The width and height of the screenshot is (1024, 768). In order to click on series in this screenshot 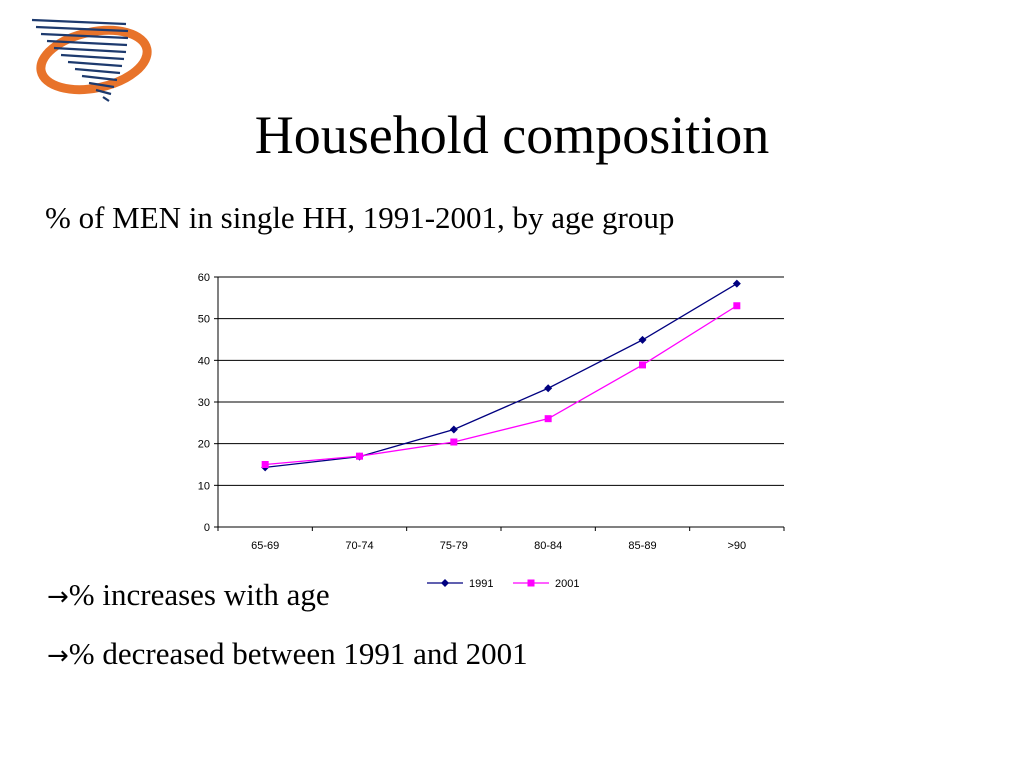, I will do `click(501, 375)`.